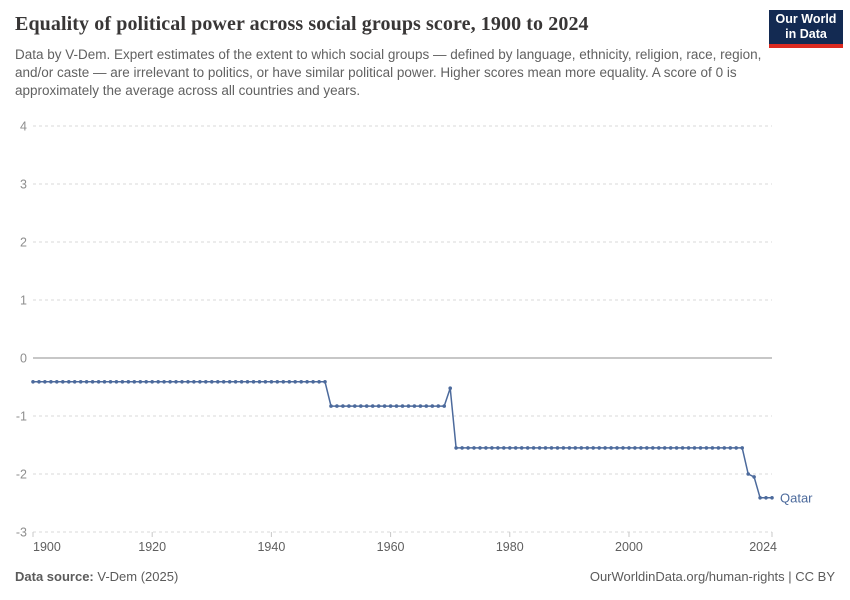 The image size is (850, 600). What do you see at coordinates (404, 543) in the screenshot?
I see `x-axis: 1900 1920 1940 1960 1980 2000 2024` at bounding box center [404, 543].